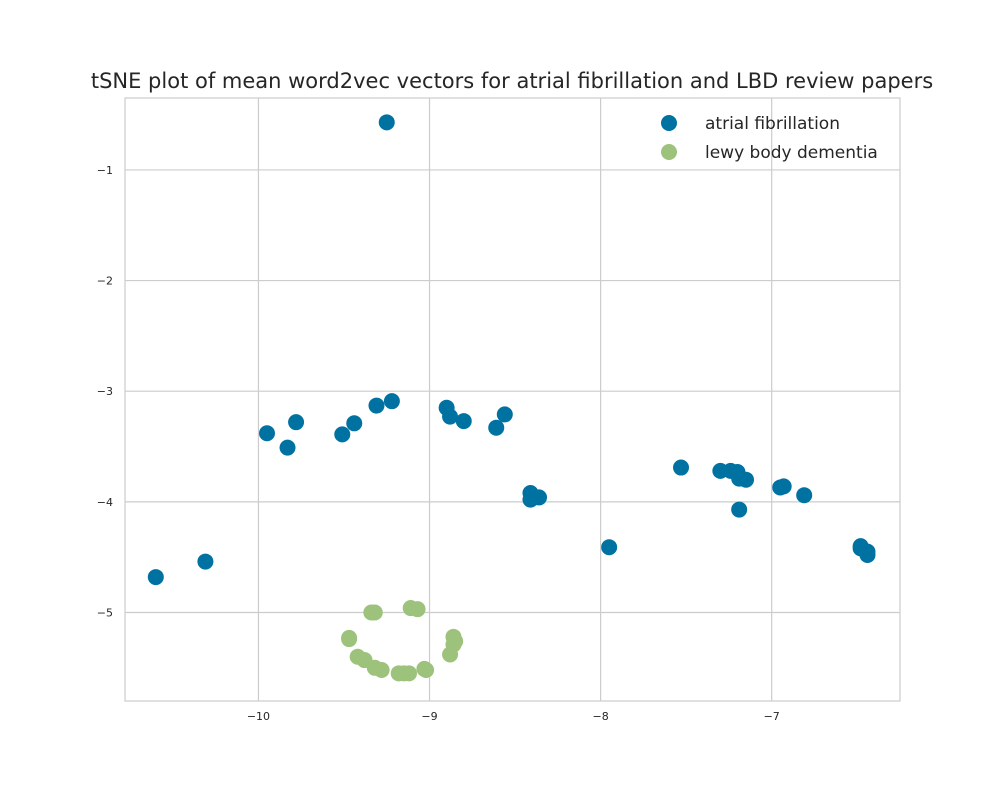 Image resolution: width=1000 pixels, height=800 pixels. I want to click on x-tick-label: −7, so click(772, 716).